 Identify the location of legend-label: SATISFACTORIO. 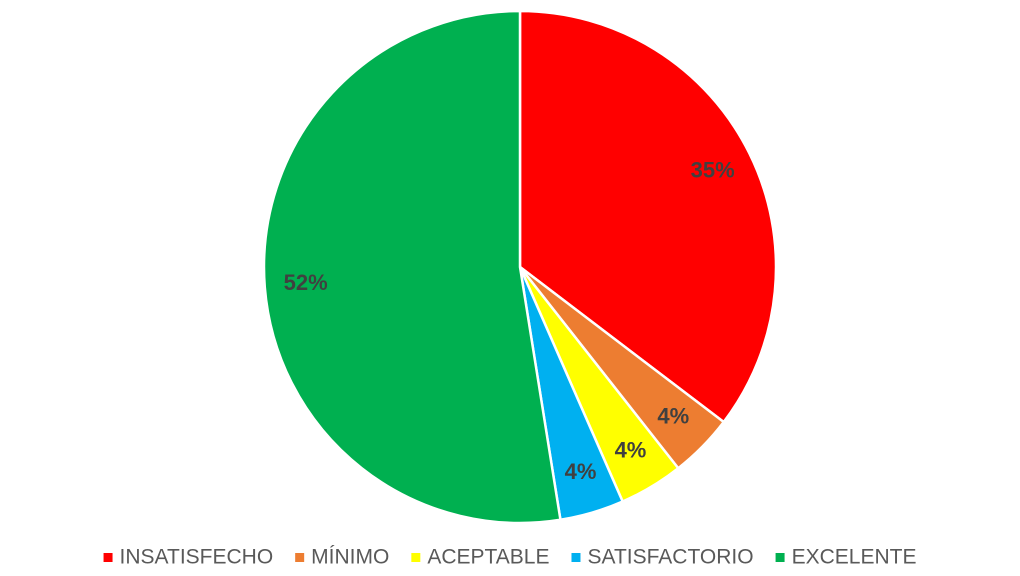
(670, 557).